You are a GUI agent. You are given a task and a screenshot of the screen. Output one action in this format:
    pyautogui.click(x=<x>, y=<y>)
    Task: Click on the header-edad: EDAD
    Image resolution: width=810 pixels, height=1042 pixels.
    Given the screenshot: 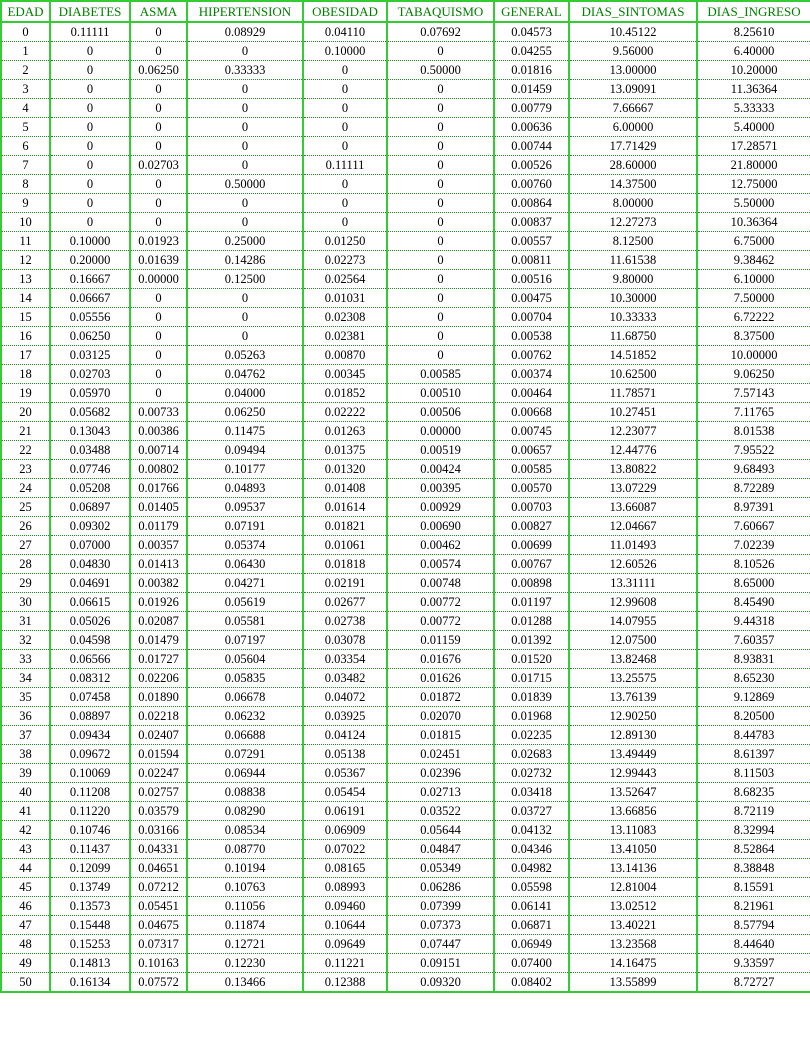 What is the action you would take?
    pyautogui.click(x=25, y=11)
    